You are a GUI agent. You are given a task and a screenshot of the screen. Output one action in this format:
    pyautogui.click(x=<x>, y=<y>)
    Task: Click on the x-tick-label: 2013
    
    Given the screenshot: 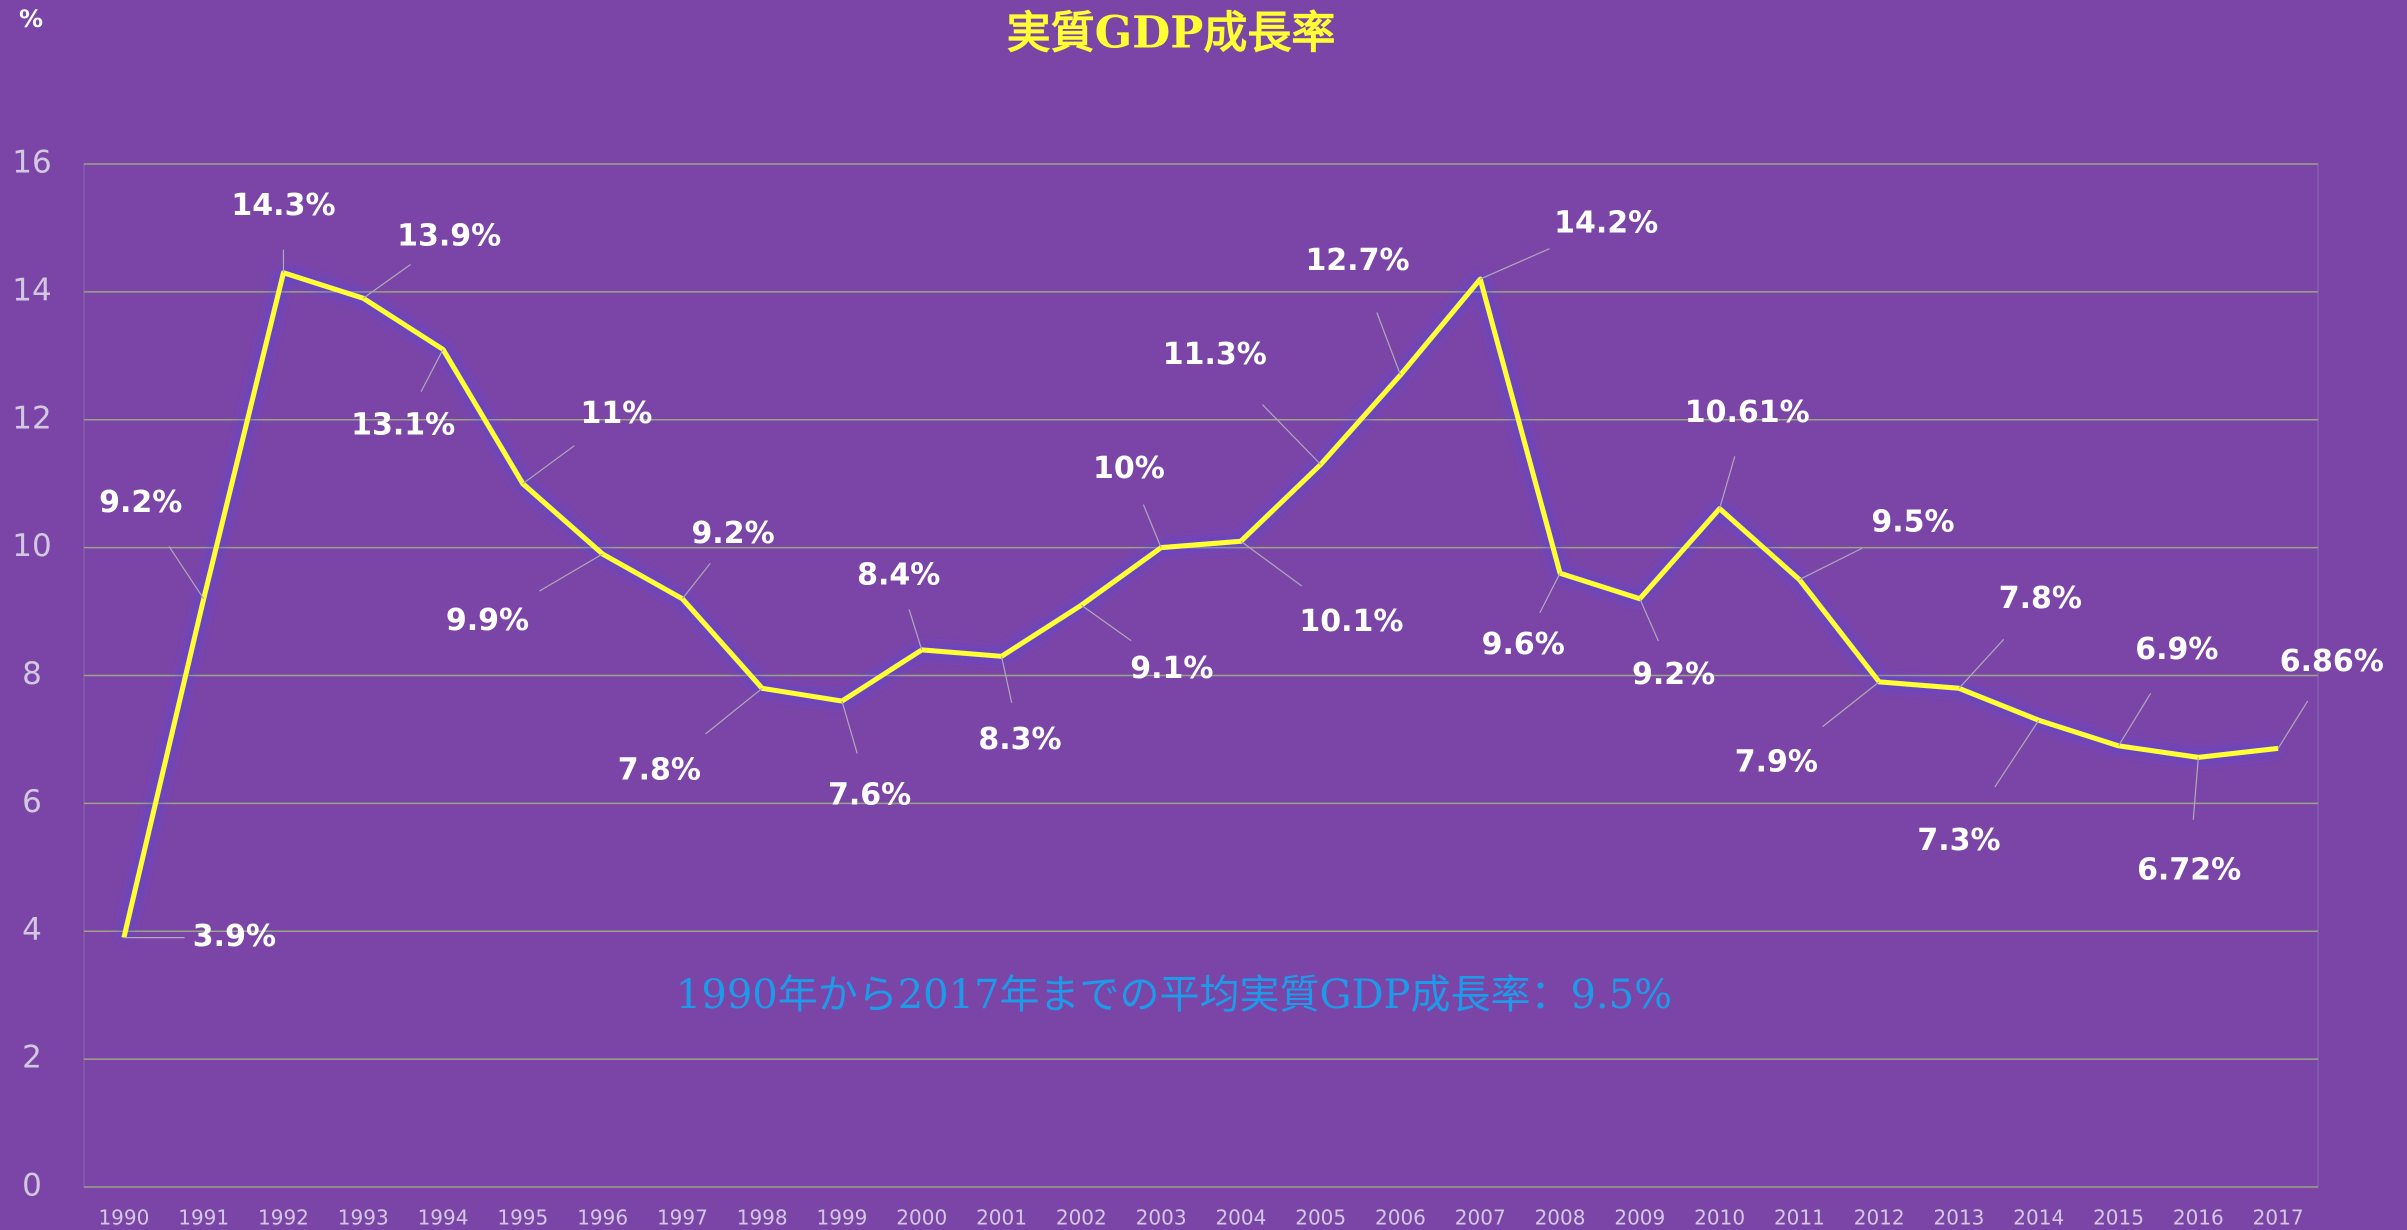 What is the action you would take?
    pyautogui.click(x=1959, y=1218)
    